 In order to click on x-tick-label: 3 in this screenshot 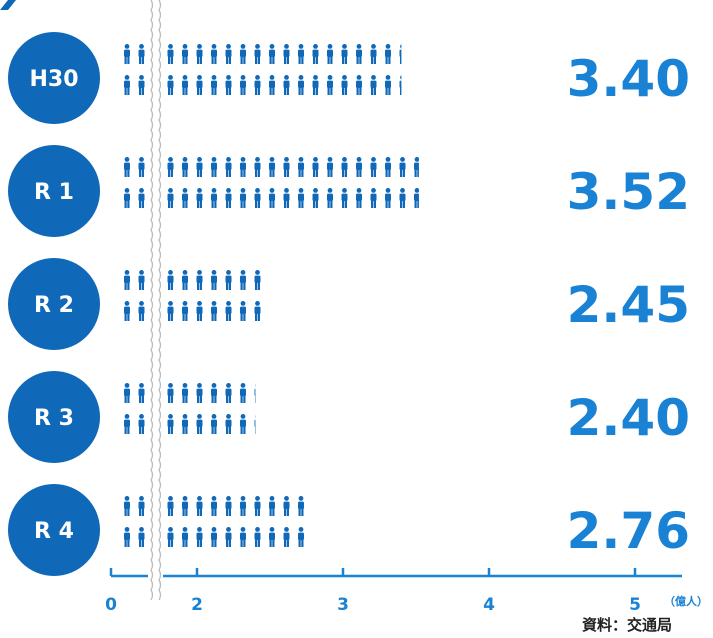, I will do `click(343, 605)`.